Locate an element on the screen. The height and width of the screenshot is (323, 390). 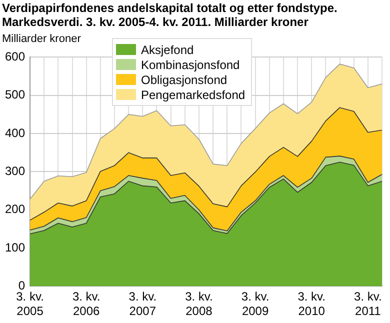
legend-label: Pengemarkedsfond is located at coordinates (193, 95).